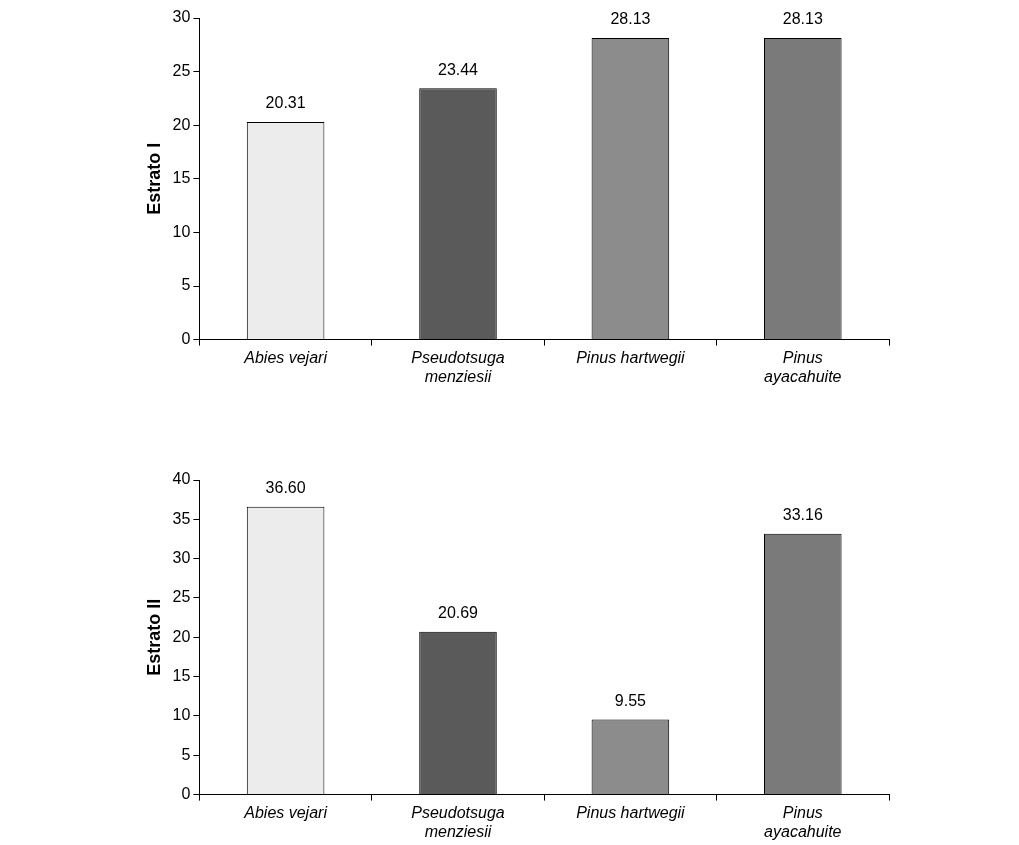  What do you see at coordinates (153, 637) in the screenshot?
I see `y-axis-title: Estrato II` at bounding box center [153, 637].